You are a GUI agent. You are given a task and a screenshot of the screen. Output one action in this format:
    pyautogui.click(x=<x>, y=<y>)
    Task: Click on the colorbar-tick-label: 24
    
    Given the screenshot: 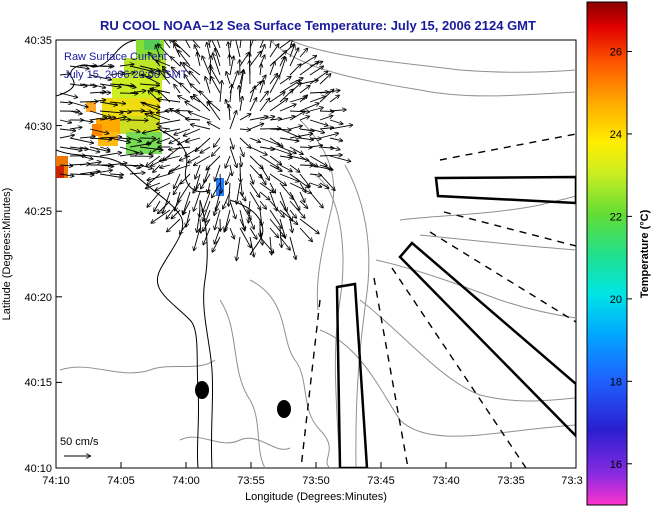 What is the action you would take?
    pyautogui.click(x=616, y=135)
    